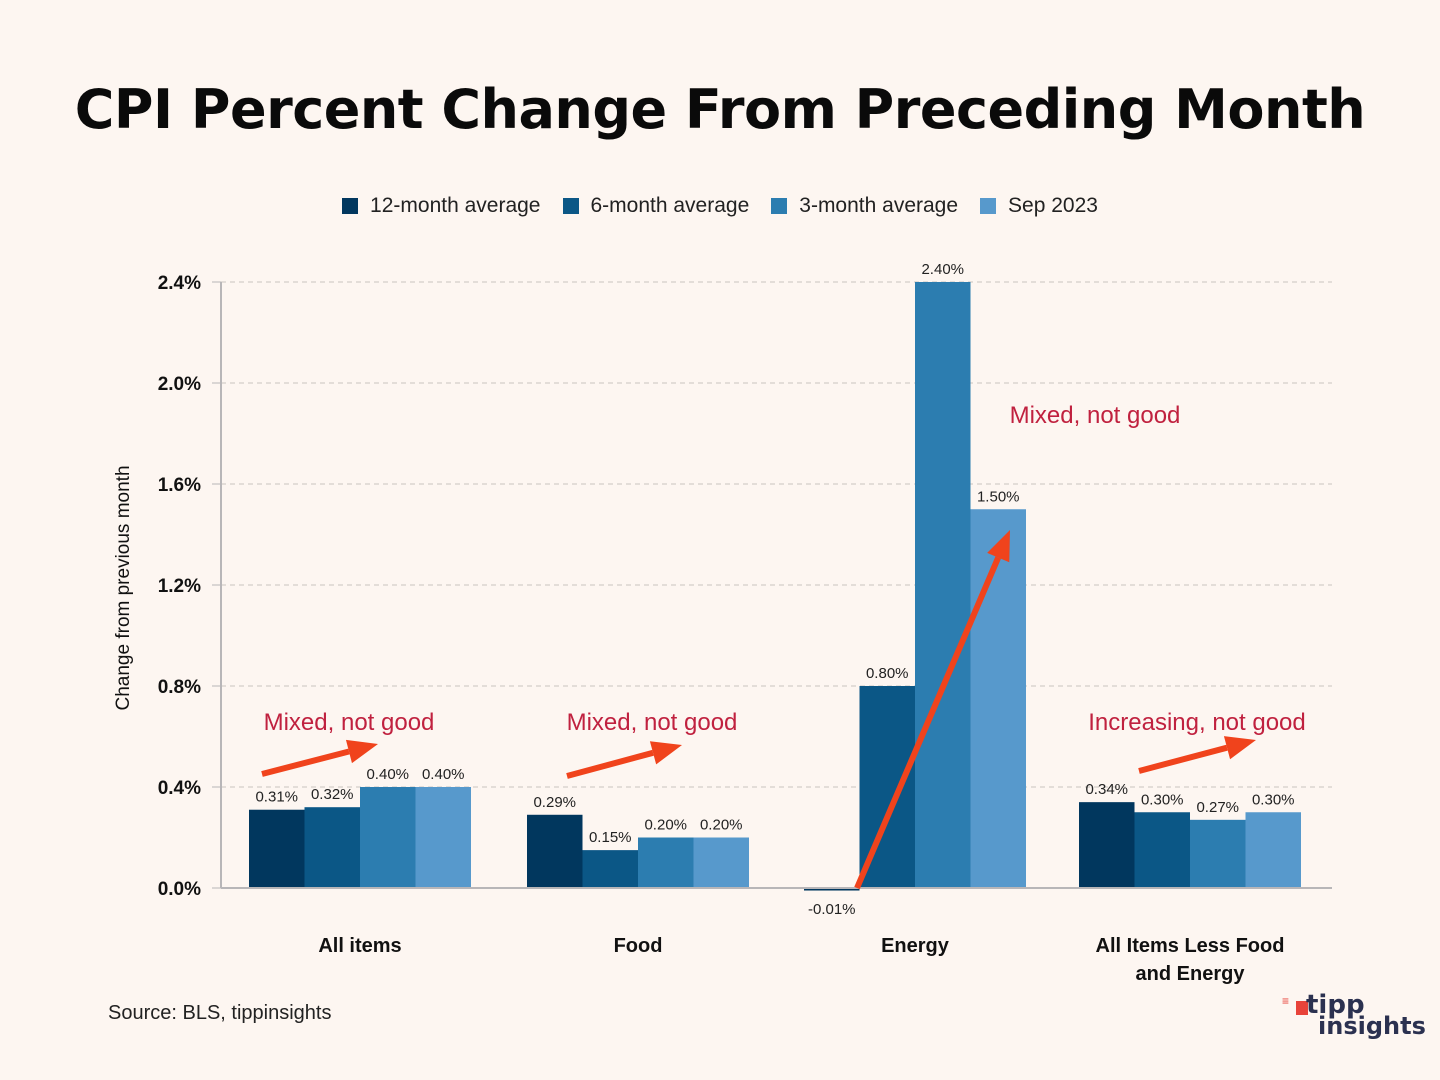  Describe the element at coordinates (1053, 205) in the screenshot. I see `legend-label: Sep 2023` at that location.